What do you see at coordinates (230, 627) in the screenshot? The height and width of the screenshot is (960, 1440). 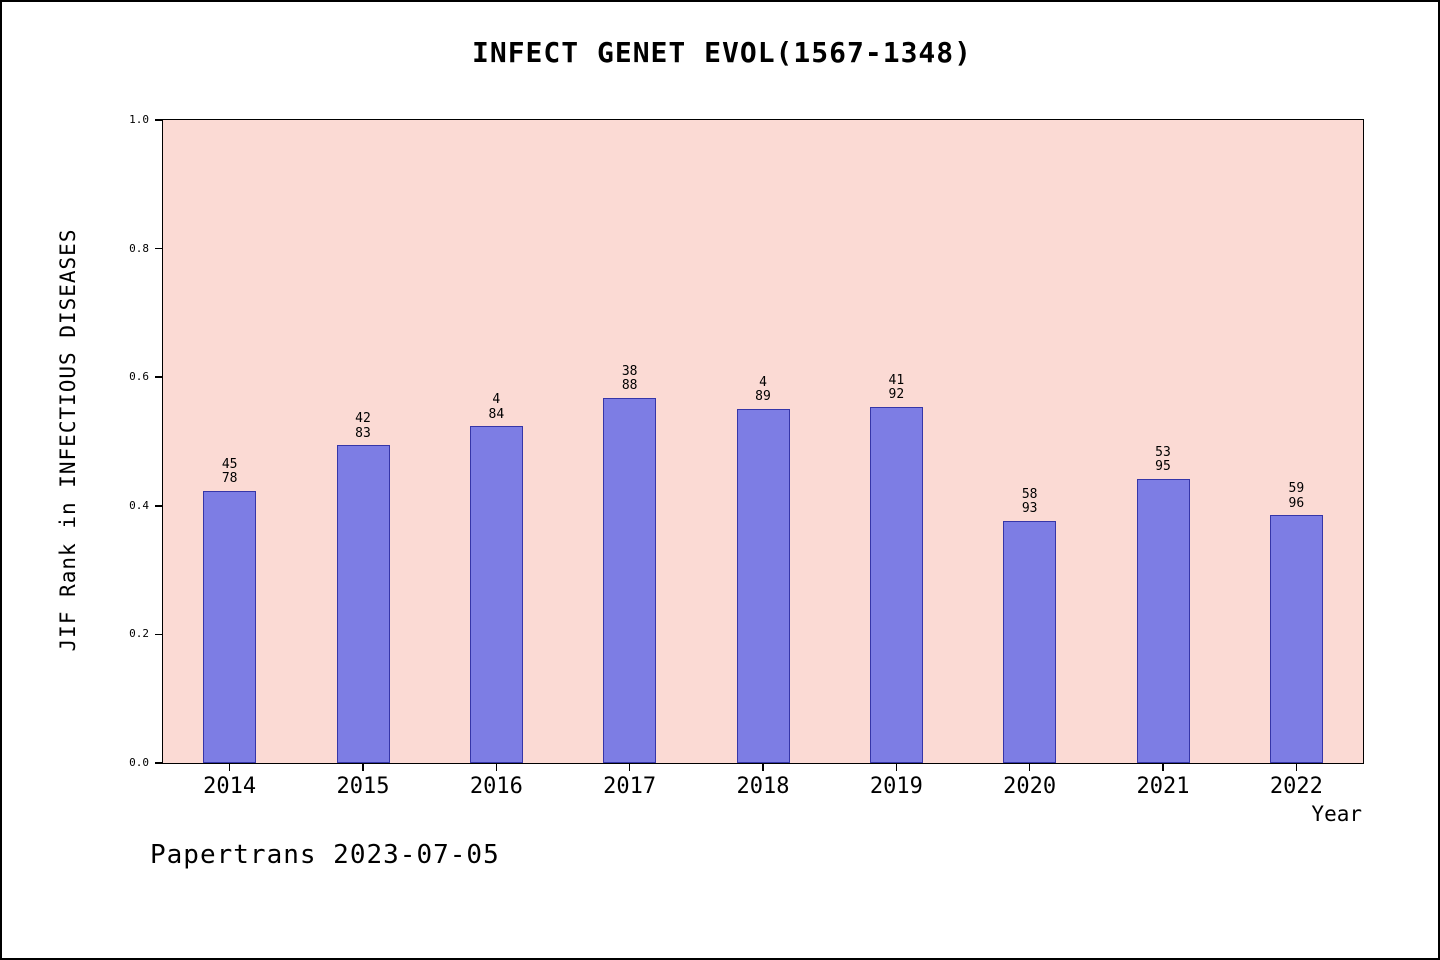 I see `bar-2014` at bounding box center [230, 627].